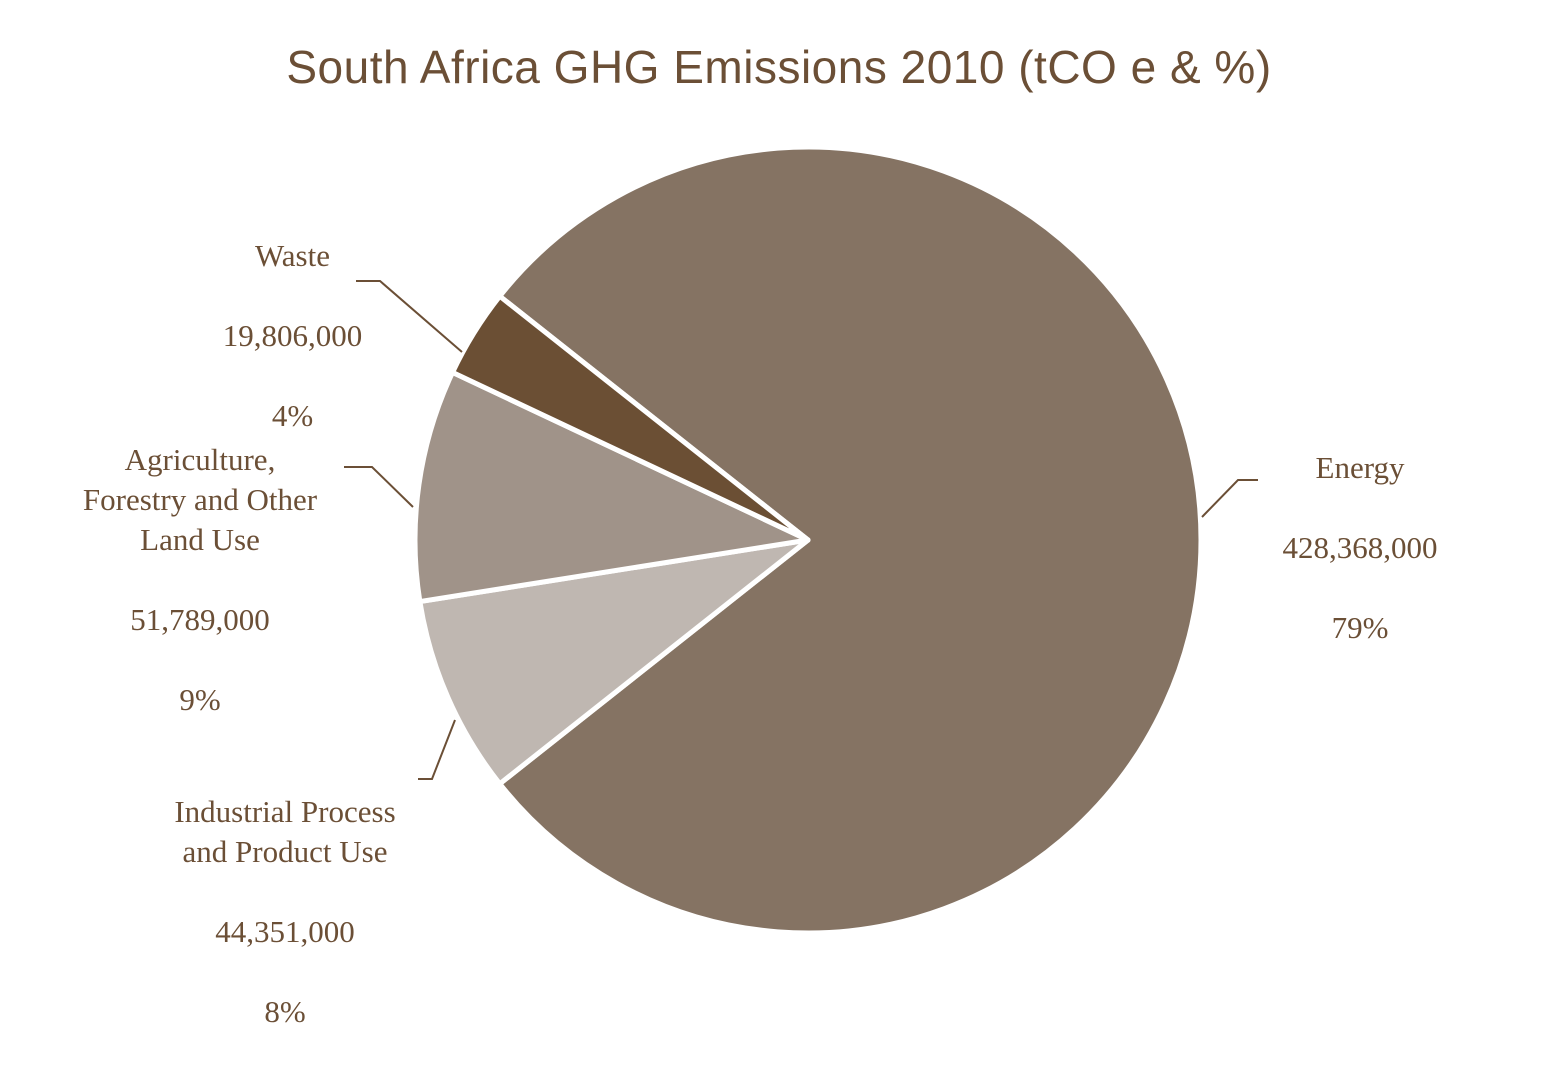 This screenshot has width=1558, height=1072. Describe the element at coordinates (285, 1011) in the screenshot. I see `slice-label-industrial-percent: 8%` at that location.